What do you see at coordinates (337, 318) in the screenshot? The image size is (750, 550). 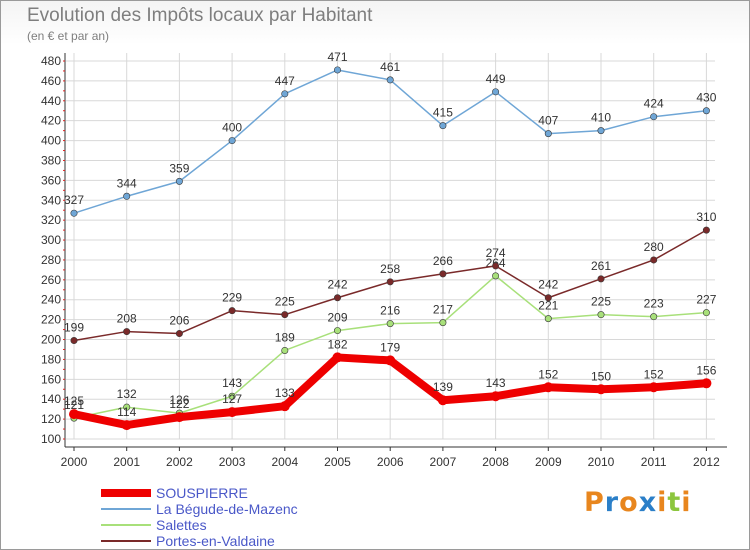 I see `data-label-salettes: 209` at bounding box center [337, 318].